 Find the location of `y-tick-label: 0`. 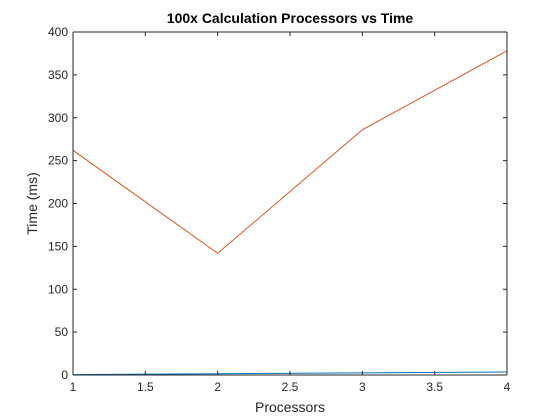

y-tick-label: 0 is located at coordinates (64, 375).